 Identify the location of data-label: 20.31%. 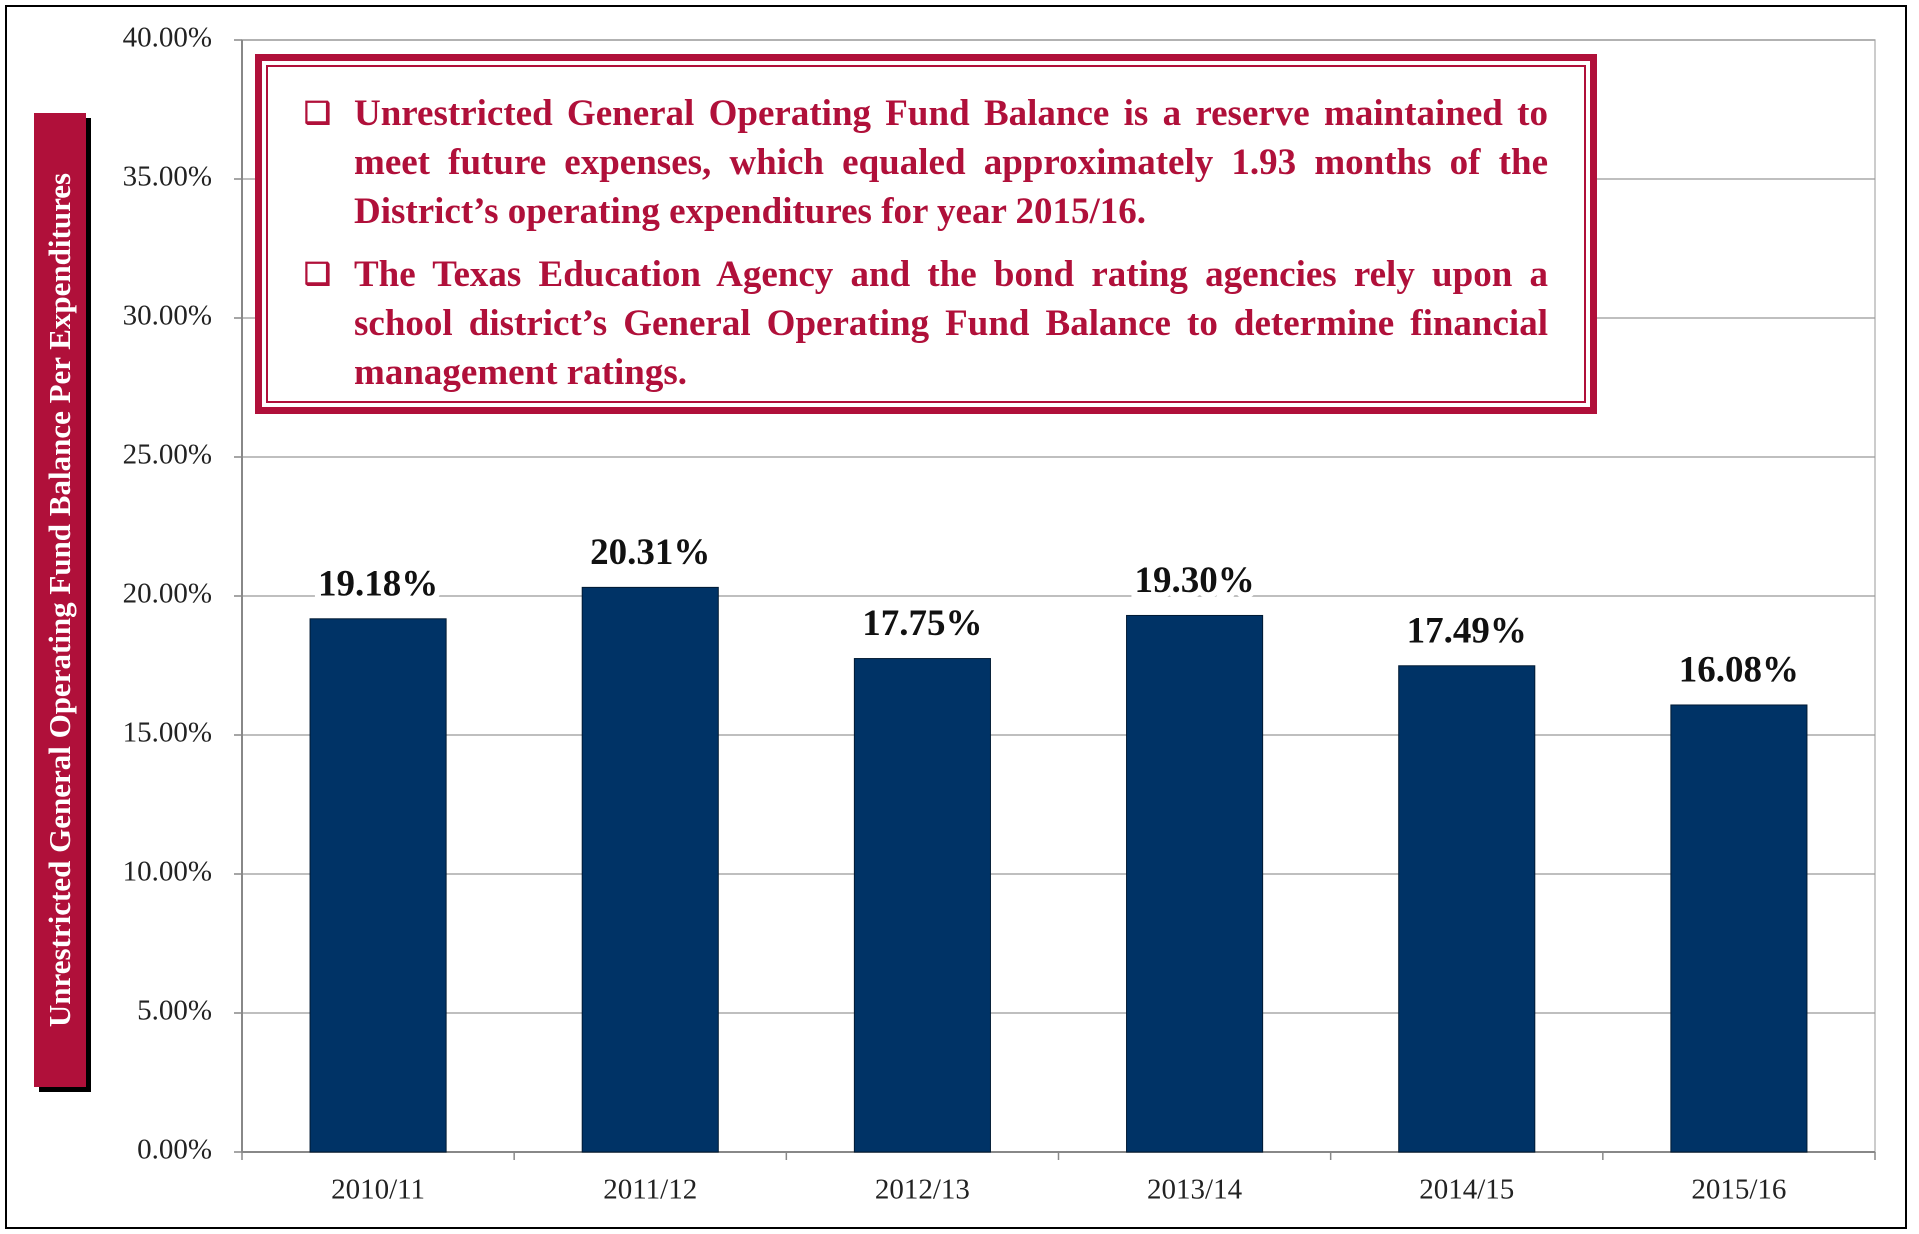
(650, 552).